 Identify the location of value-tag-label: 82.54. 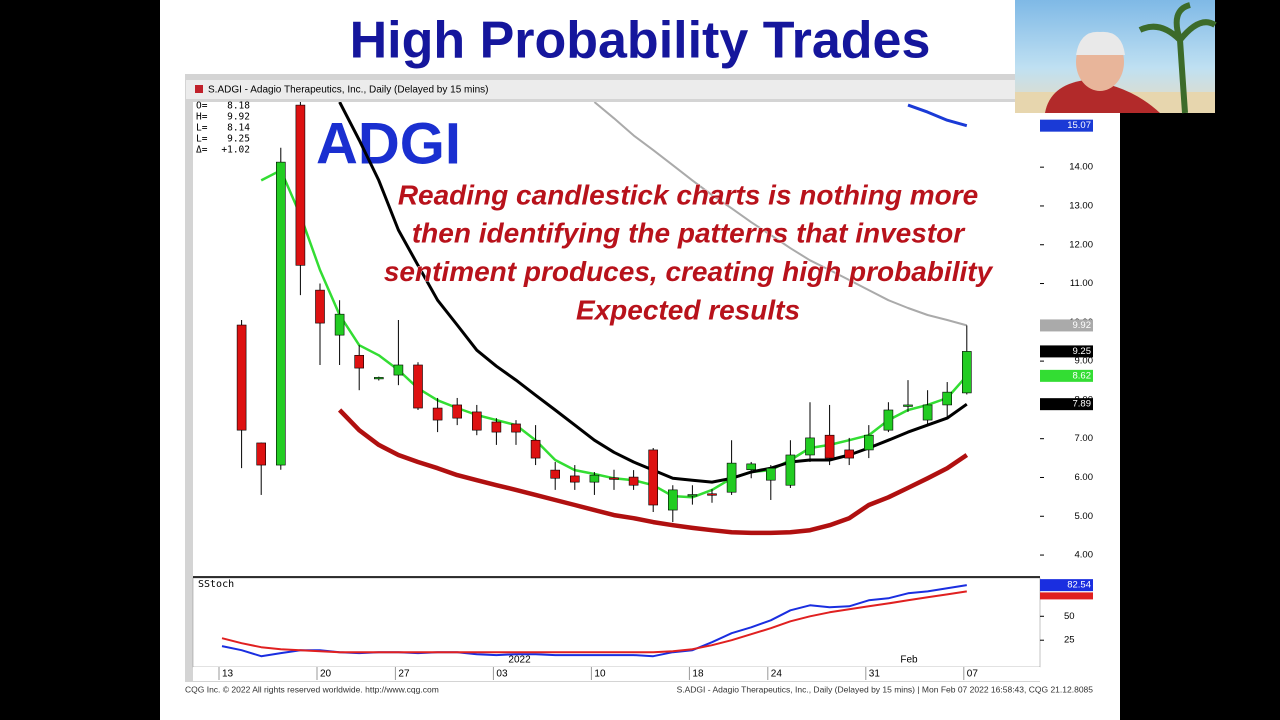
(1079, 585).